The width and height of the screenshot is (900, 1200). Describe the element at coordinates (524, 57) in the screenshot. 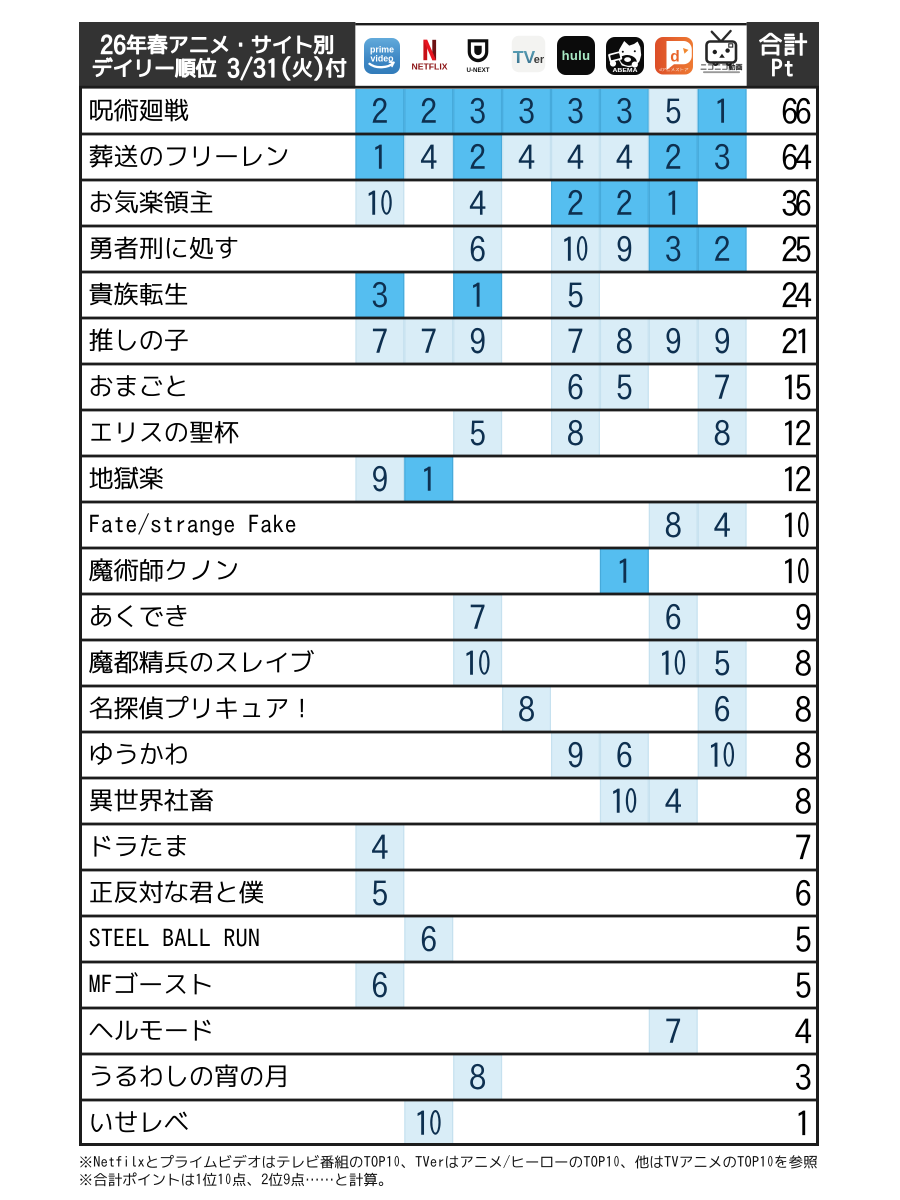

I see `svg-text: TV` at that location.